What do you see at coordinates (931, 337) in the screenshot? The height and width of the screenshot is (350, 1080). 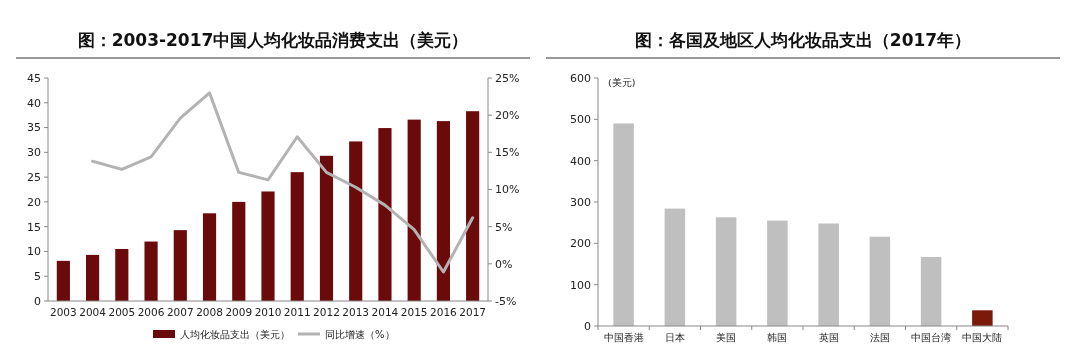 I see `x-tick-label: 中国台湾` at bounding box center [931, 337].